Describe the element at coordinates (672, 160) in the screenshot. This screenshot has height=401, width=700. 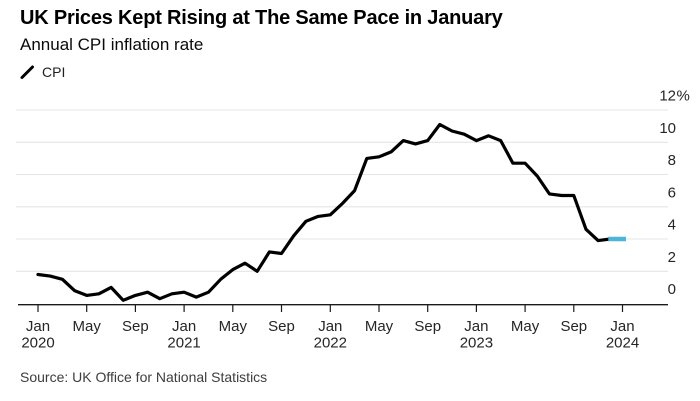
I see `y-axis-label: 8` at that location.